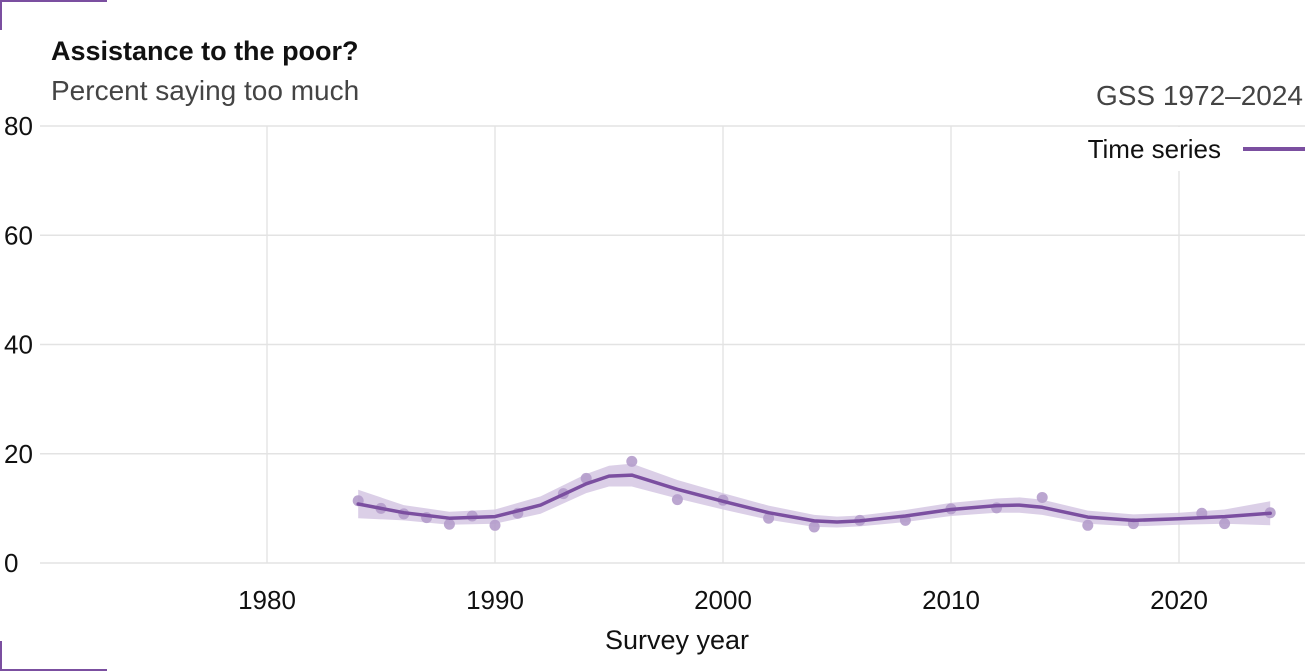 This screenshot has height=671, width=1305. Describe the element at coordinates (18, 235) in the screenshot. I see `y-tick-label-60: 60` at that location.